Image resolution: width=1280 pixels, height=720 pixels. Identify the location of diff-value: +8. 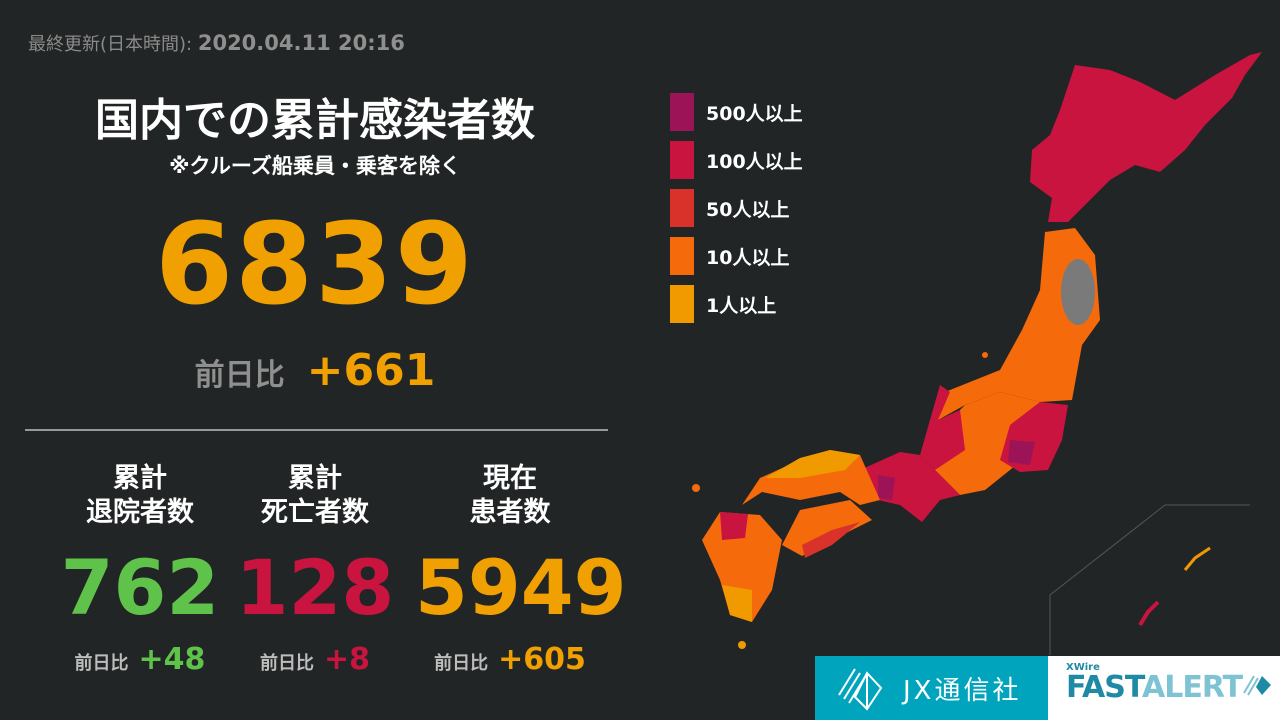
(346, 659).